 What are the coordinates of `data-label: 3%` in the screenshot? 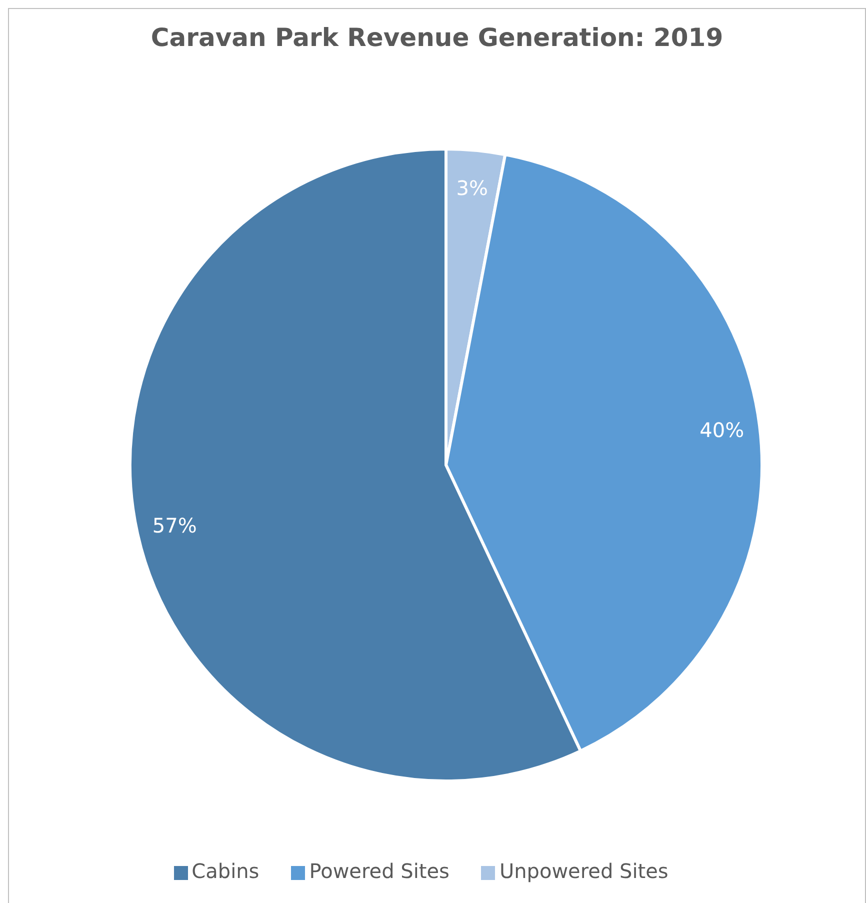 It's located at (472, 188).